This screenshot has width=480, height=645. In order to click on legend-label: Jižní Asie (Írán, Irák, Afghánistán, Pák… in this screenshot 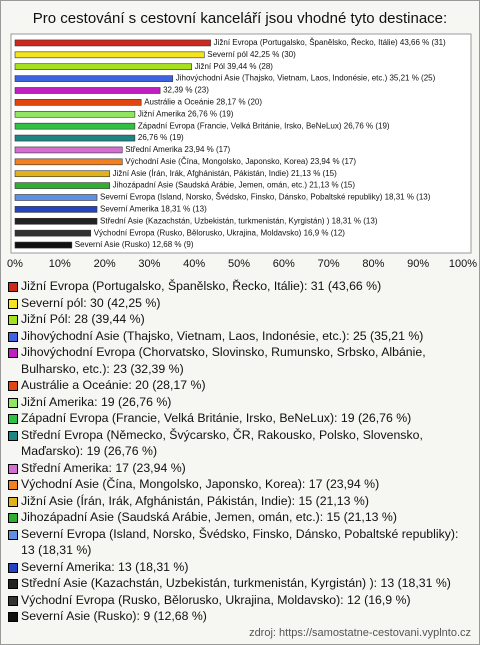, I will do `click(195, 500)`.